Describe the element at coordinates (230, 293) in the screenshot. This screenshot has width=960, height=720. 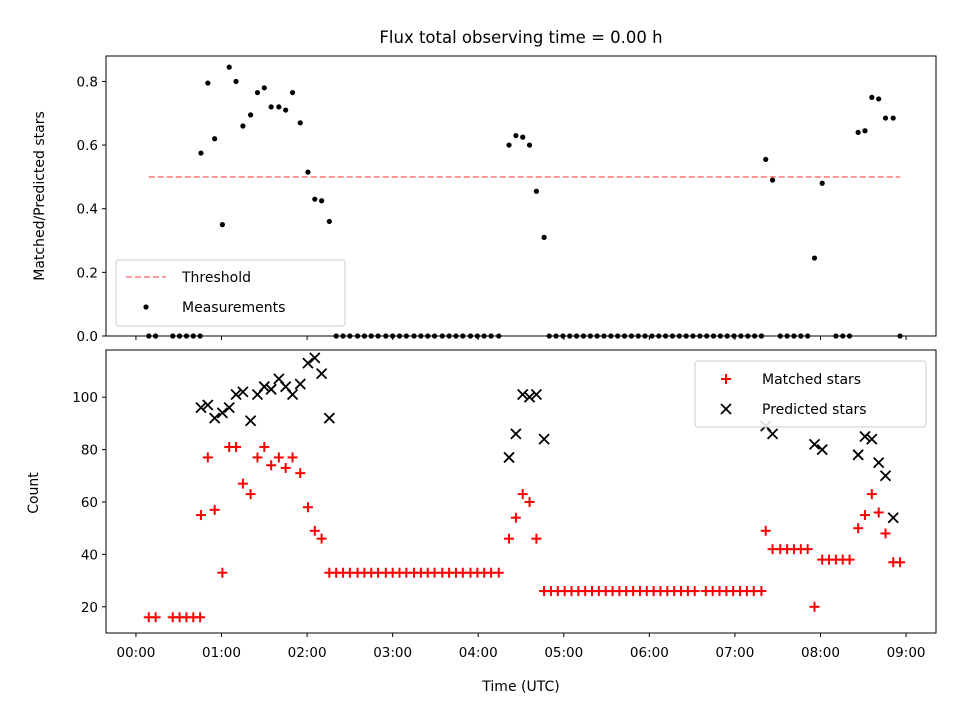
I see `legend-box` at that location.